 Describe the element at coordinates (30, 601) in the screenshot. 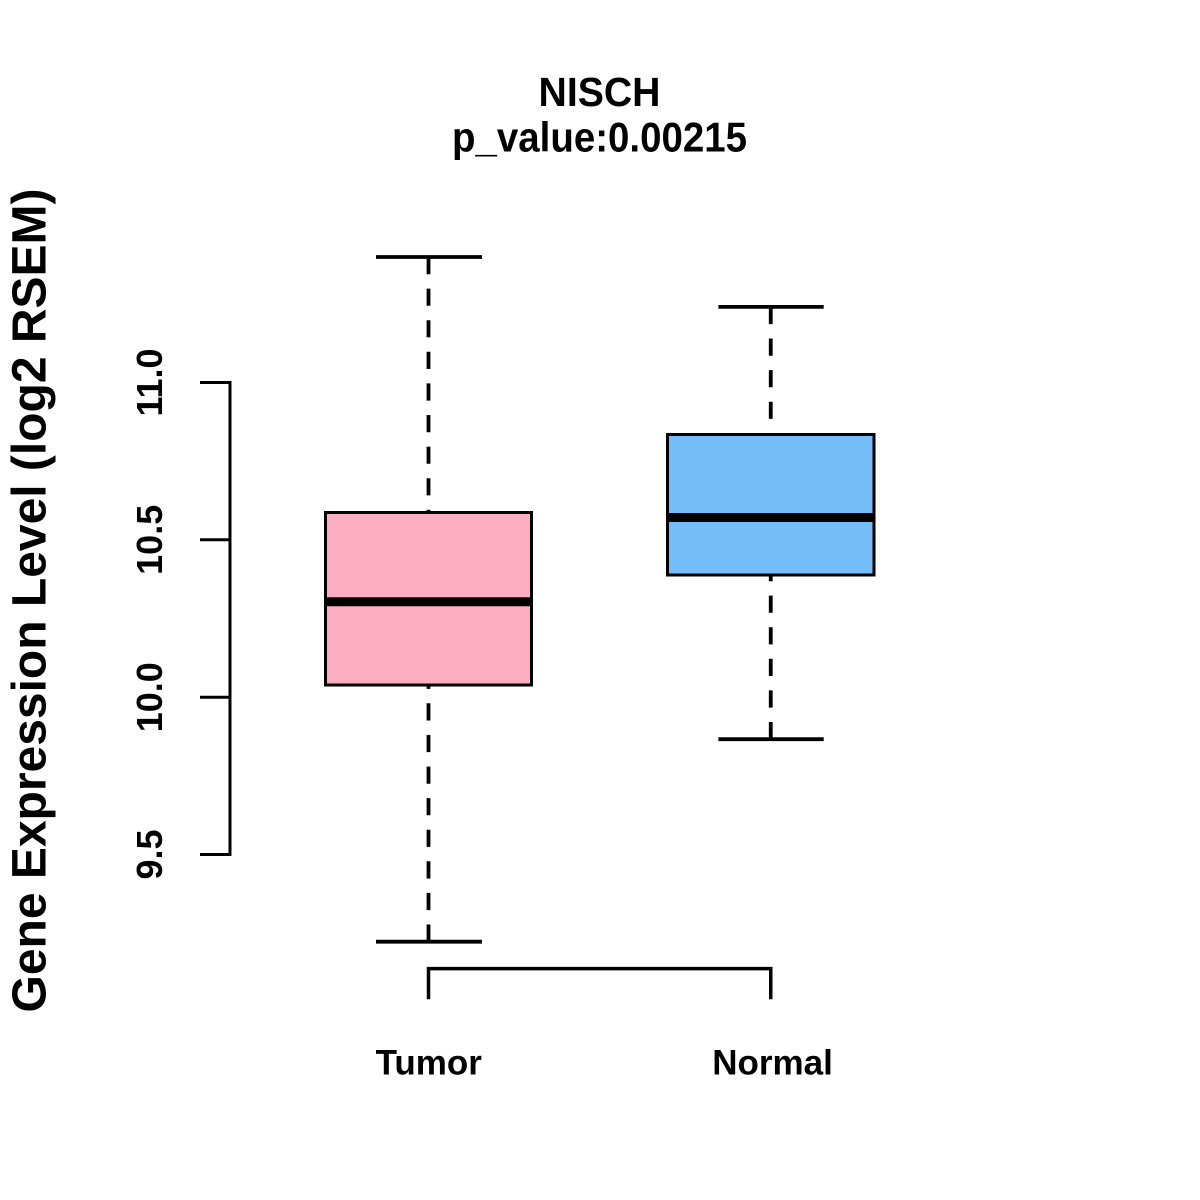

I see `svg-text:Gene Expression Level (log2 RS: Gene Expression Level (log2 RSEM)` at that location.